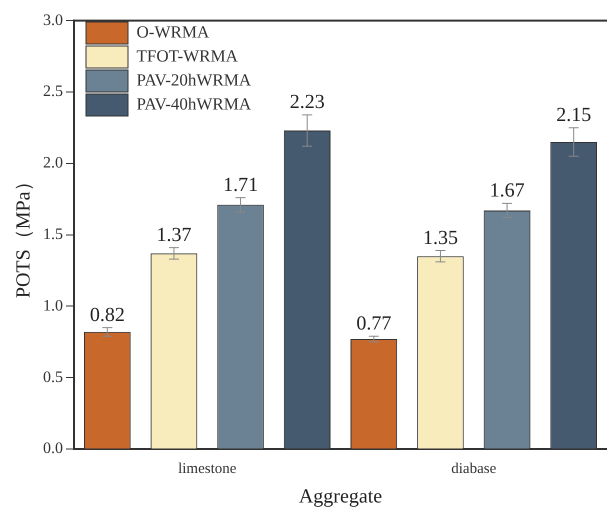 The height and width of the screenshot is (513, 607). What do you see at coordinates (207, 468) in the screenshot?
I see `x-tick-label: limestone` at bounding box center [207, 468].